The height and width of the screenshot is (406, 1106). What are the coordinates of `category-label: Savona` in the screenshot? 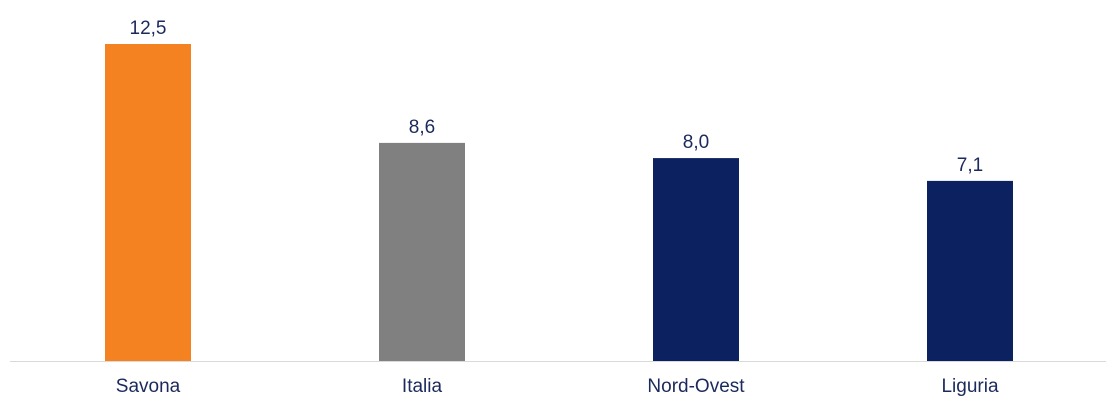 It's located at (148, 386).